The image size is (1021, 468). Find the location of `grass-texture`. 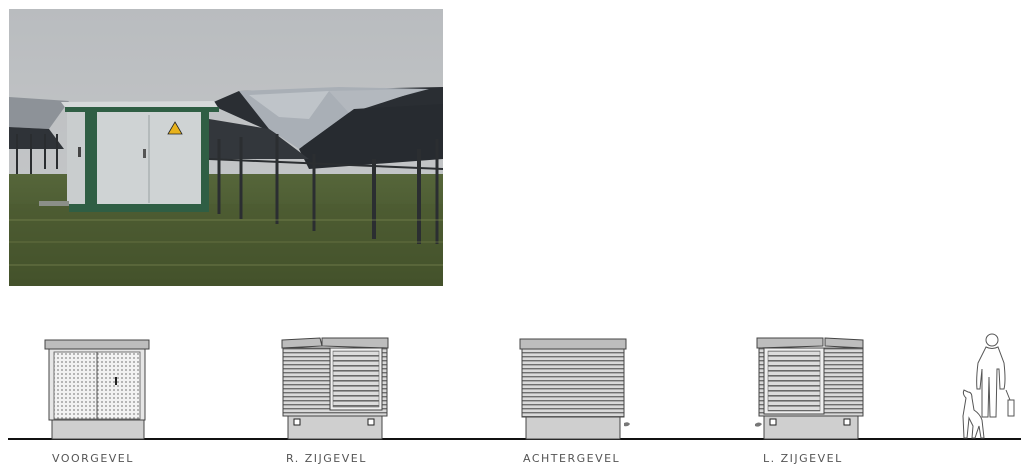

grass-texture is located at coordinates (226, 242).